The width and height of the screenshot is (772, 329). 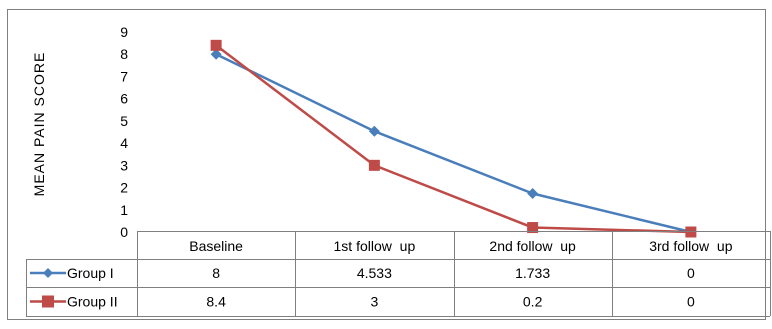 I want to click on x-category-label: 3rd follow up, so click(x=690, y=246).